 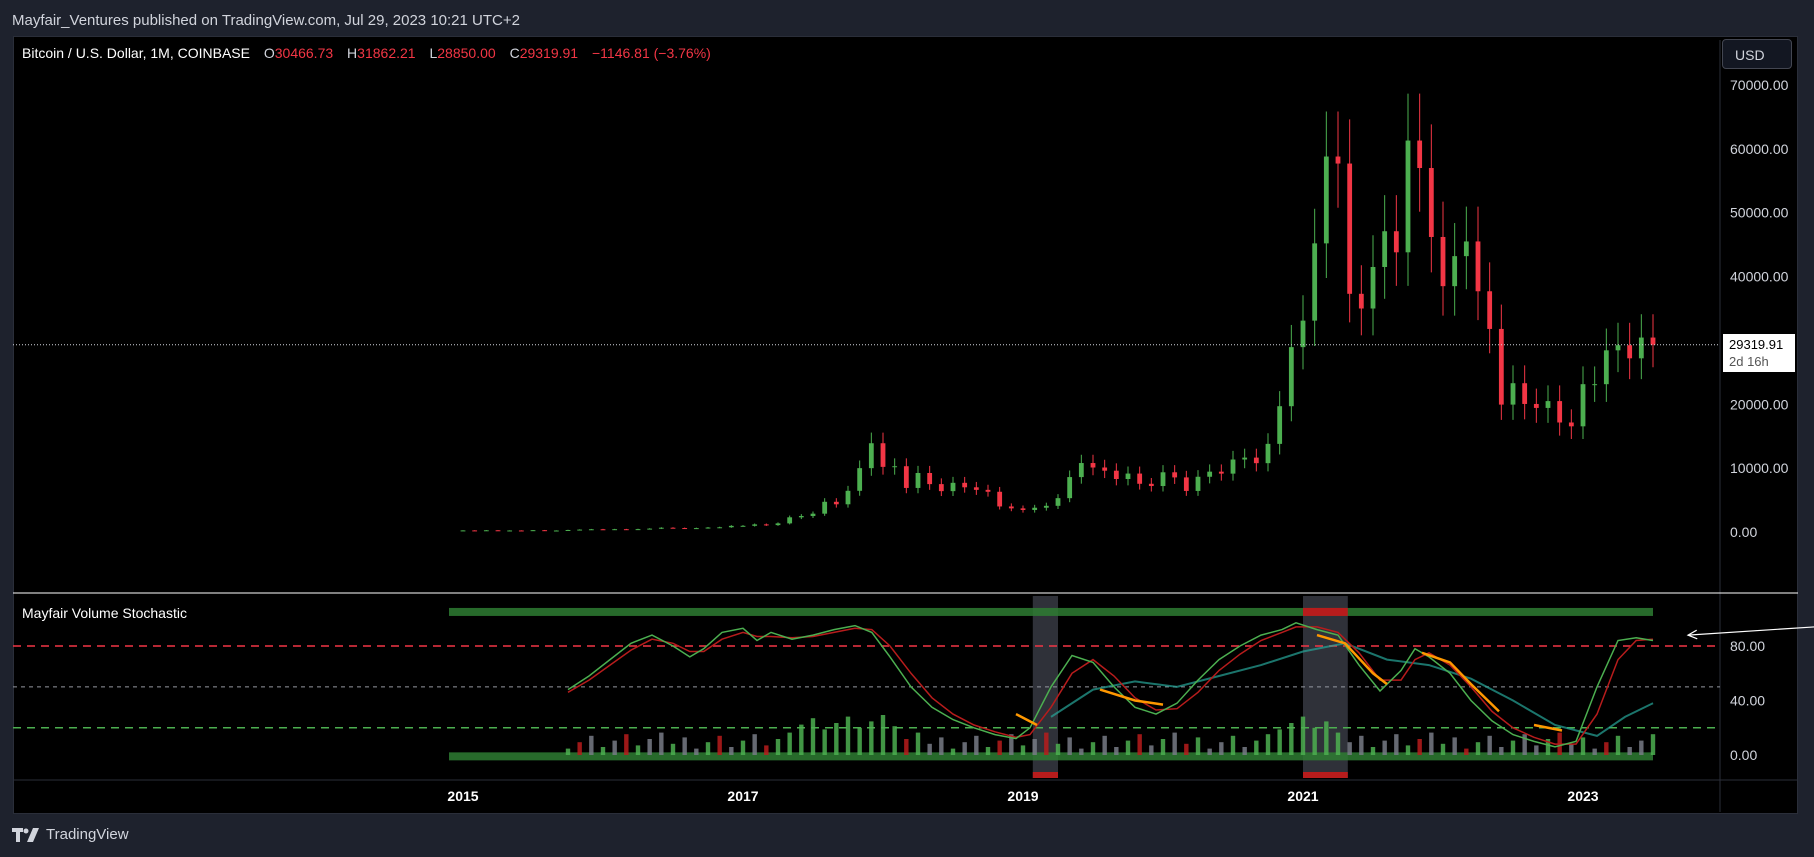 I want to click on tradingview-brand: TradingView, so click(x=70, y=834).